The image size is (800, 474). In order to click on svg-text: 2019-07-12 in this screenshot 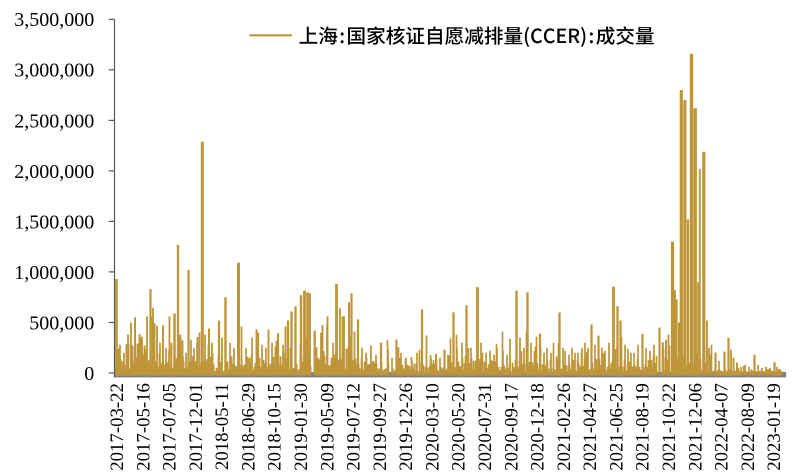, I will do `click(354, 427)`.